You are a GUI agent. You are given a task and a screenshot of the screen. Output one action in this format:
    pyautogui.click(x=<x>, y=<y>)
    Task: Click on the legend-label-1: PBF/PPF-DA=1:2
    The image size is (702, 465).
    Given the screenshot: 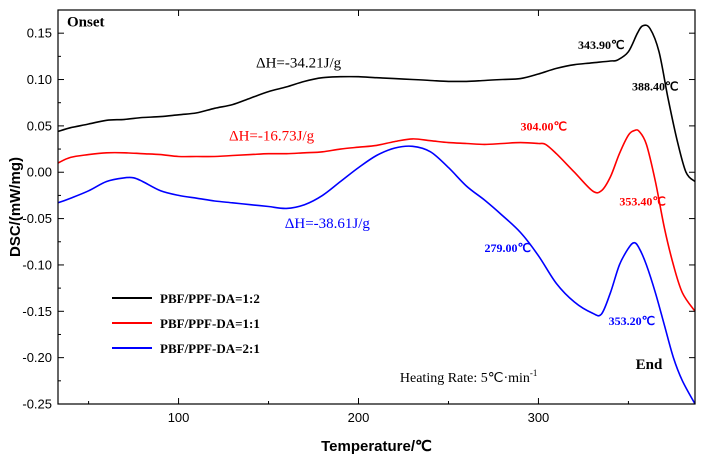 What is the action you would take?
    pyautogui.click(x=210, y=298)
    